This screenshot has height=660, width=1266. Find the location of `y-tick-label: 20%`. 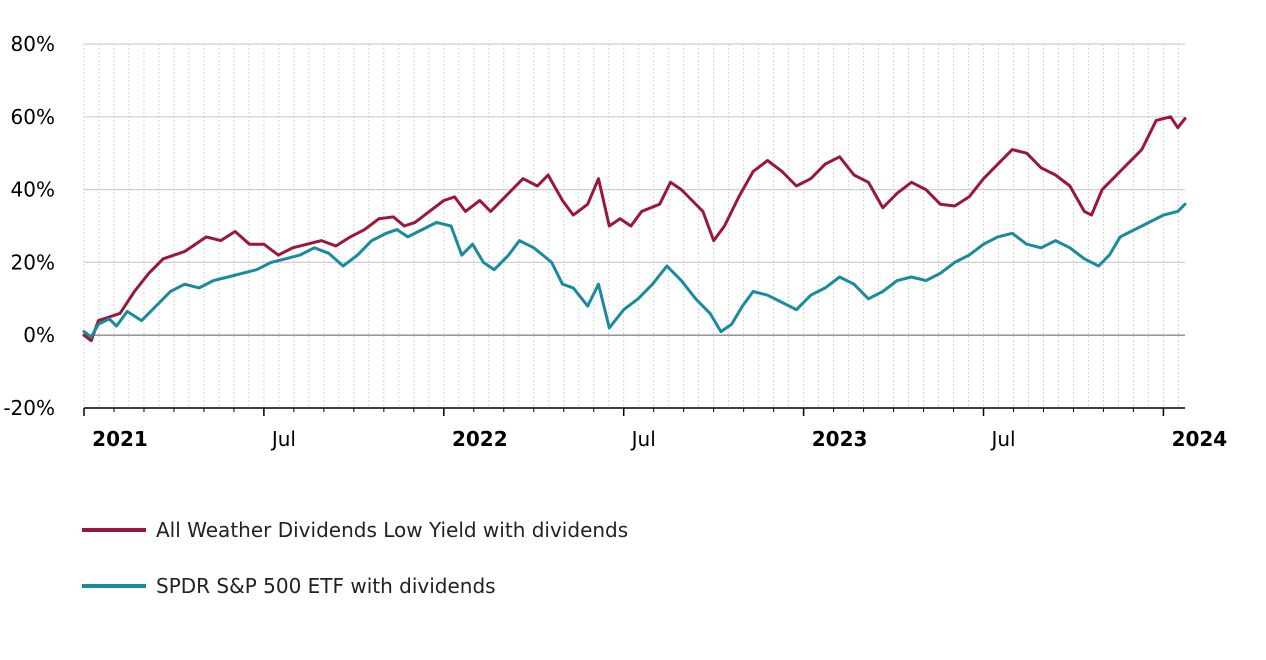

y-tick-label: 20% is located at coordinates (33, 262).